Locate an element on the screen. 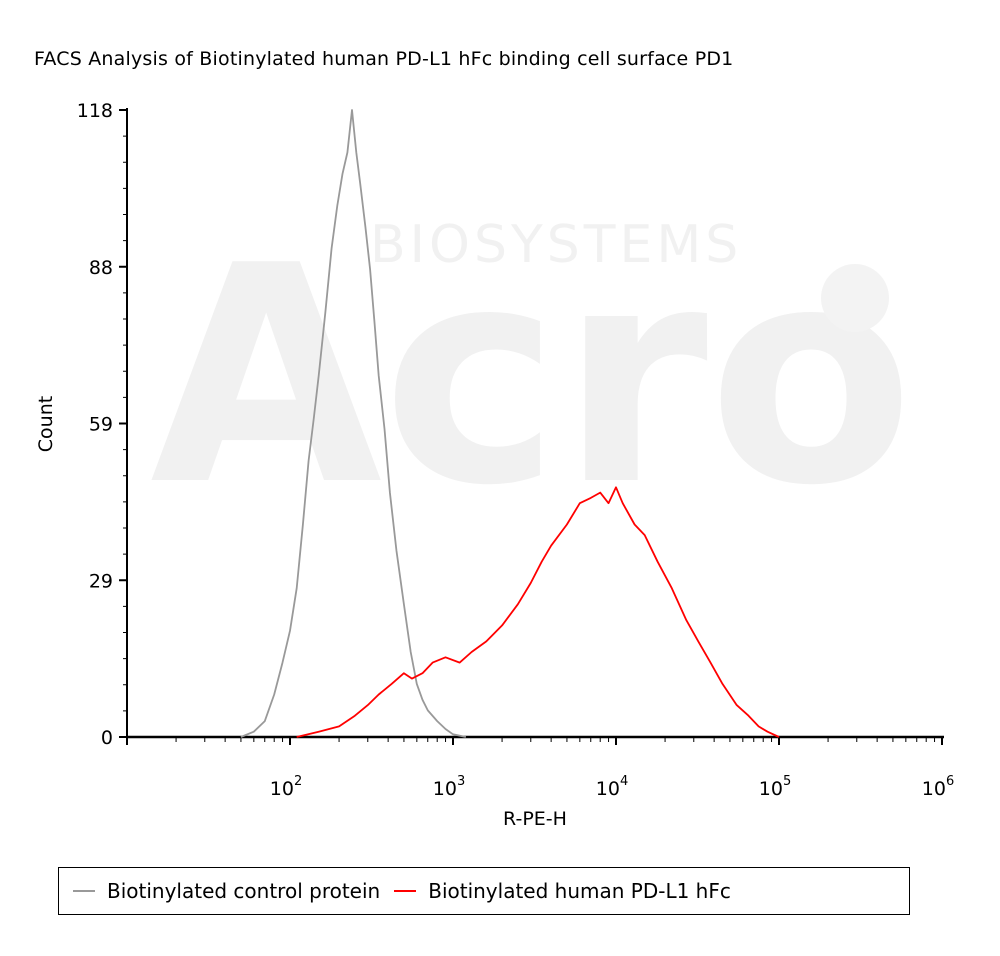  legend-item-control: Biotinylated control protein is located at coordinates (226, 891).